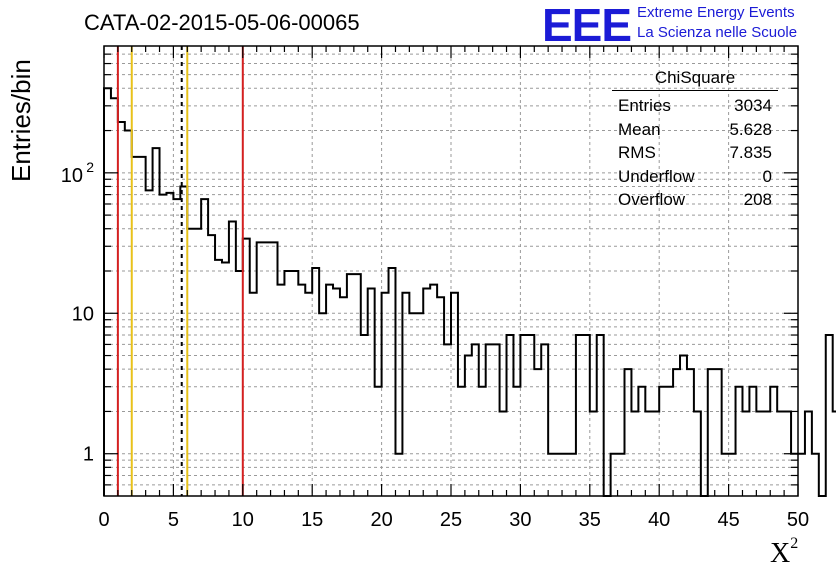 The image size is (836, 572). I want to click on stats-row-overflow: Overflow 208, so click(695, 200).